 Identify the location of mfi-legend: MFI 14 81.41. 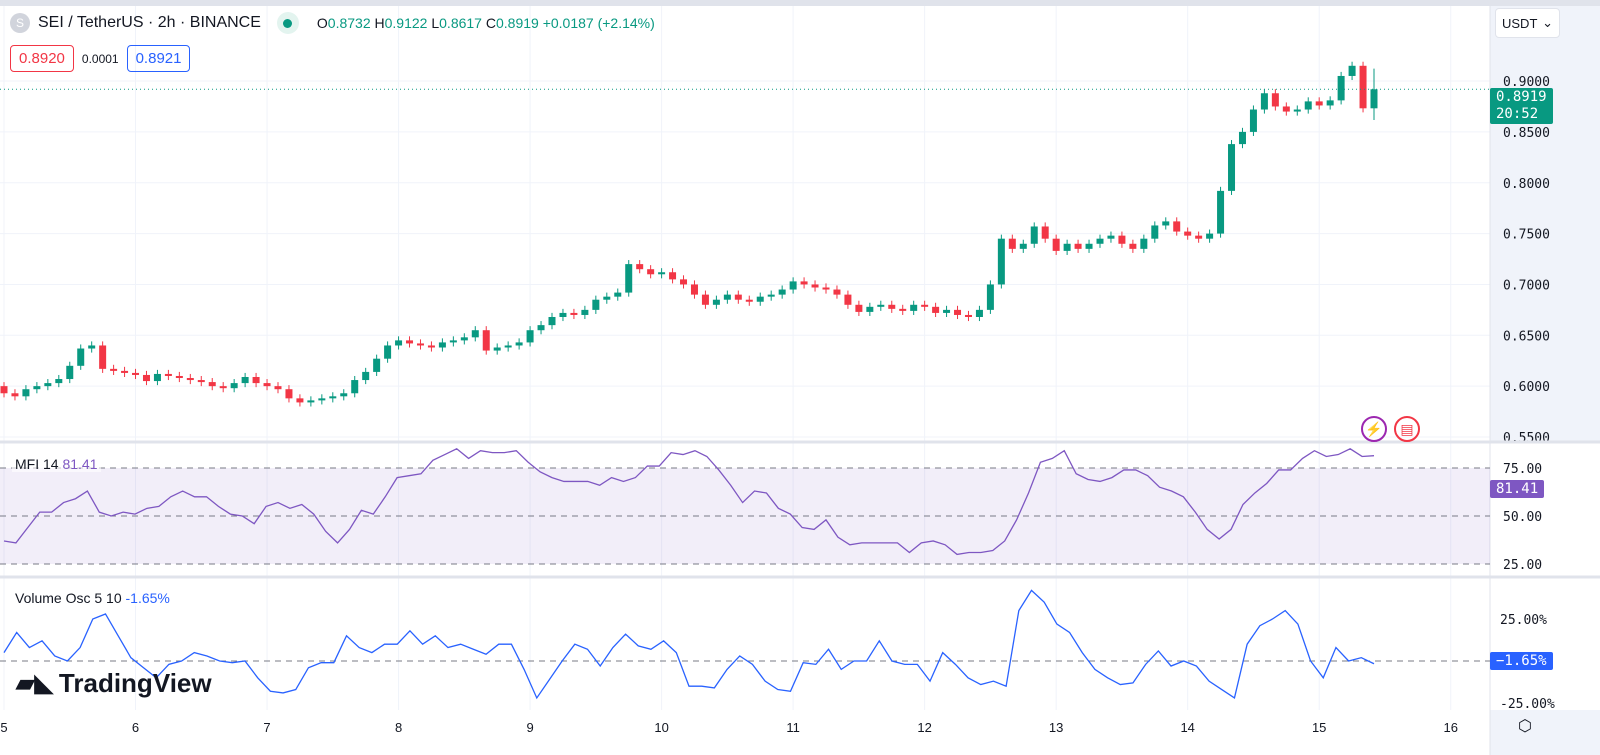
(56, 464).